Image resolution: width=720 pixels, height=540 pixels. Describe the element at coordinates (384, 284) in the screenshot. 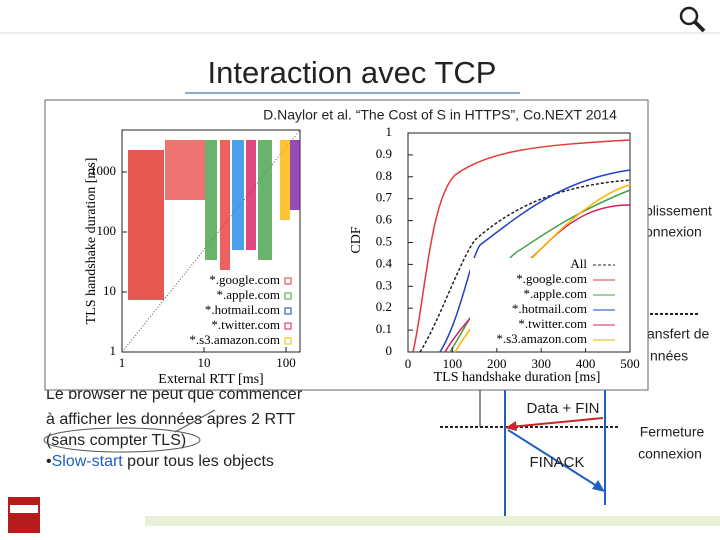

I see `y-tick-label: 0.3` at that location.